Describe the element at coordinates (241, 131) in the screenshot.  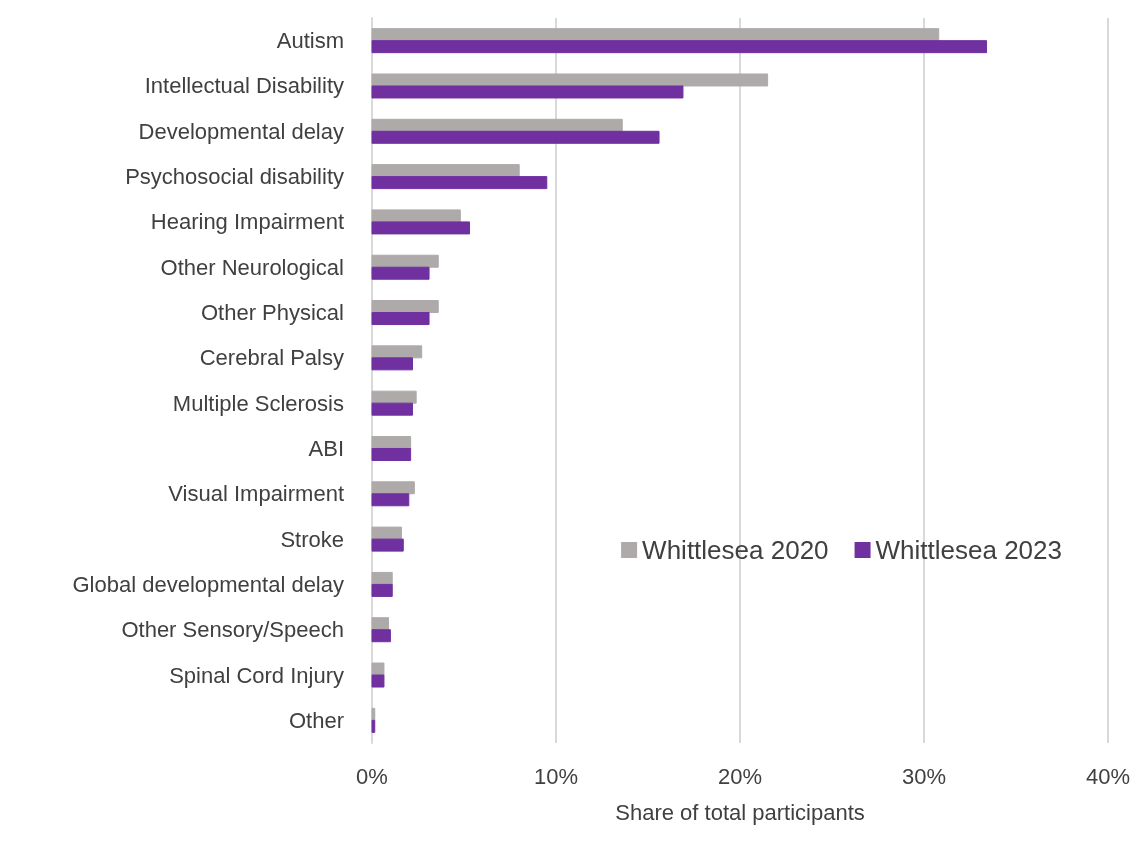
I see `y-tick-label: Developmental delay` at that location.